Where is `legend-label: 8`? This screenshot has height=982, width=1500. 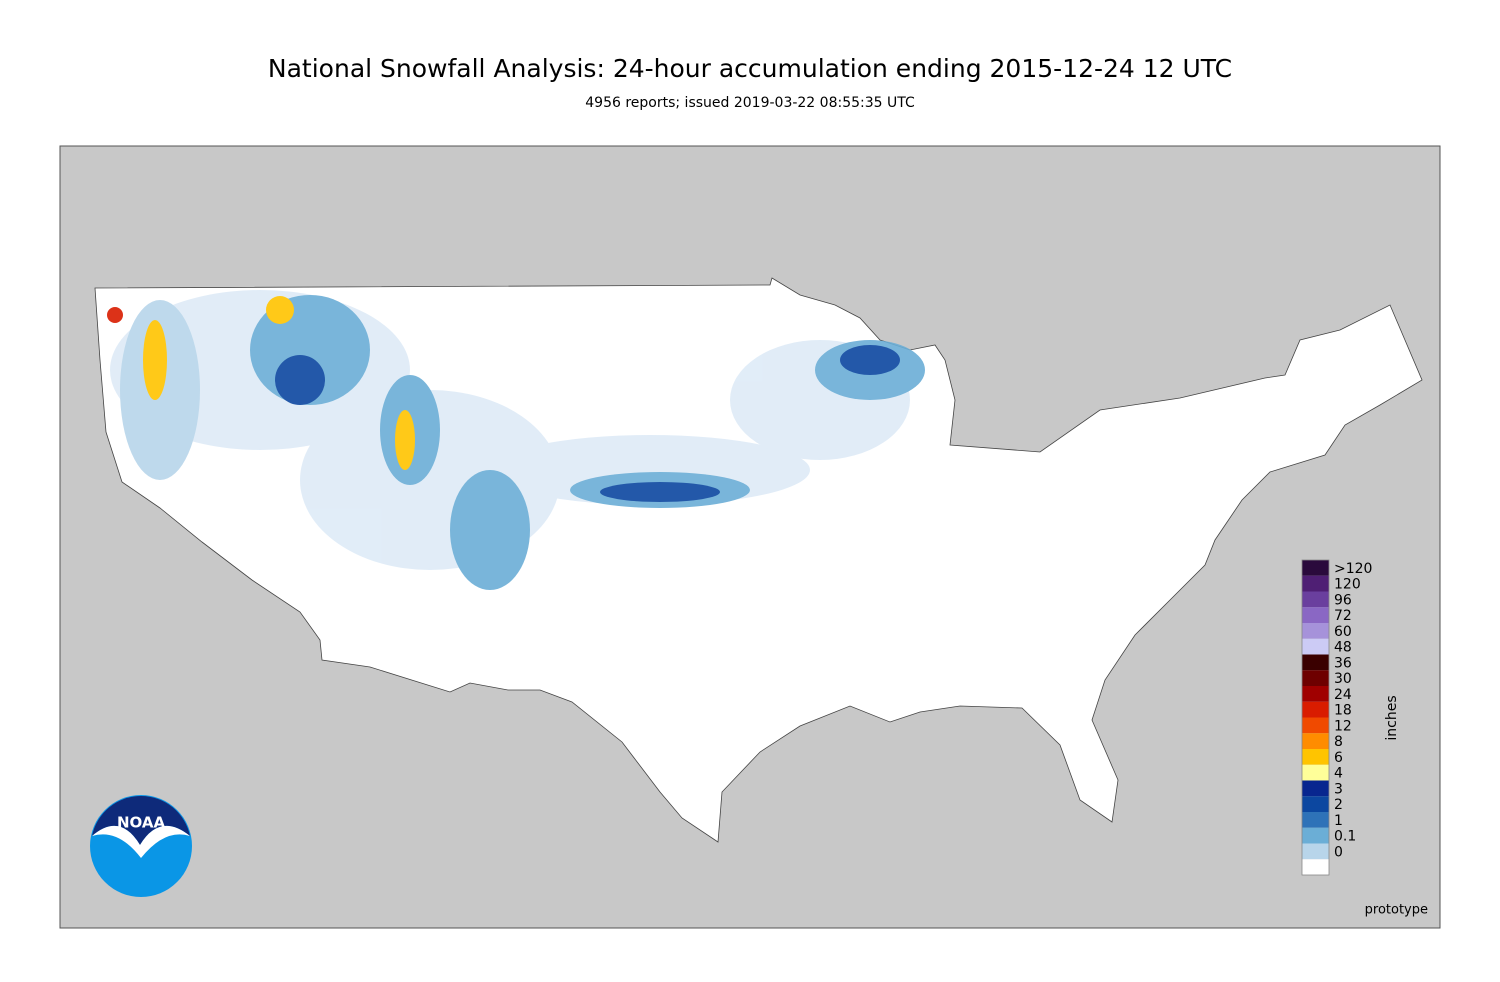 legend-label: 8 is located at coordinates (1338, 742).